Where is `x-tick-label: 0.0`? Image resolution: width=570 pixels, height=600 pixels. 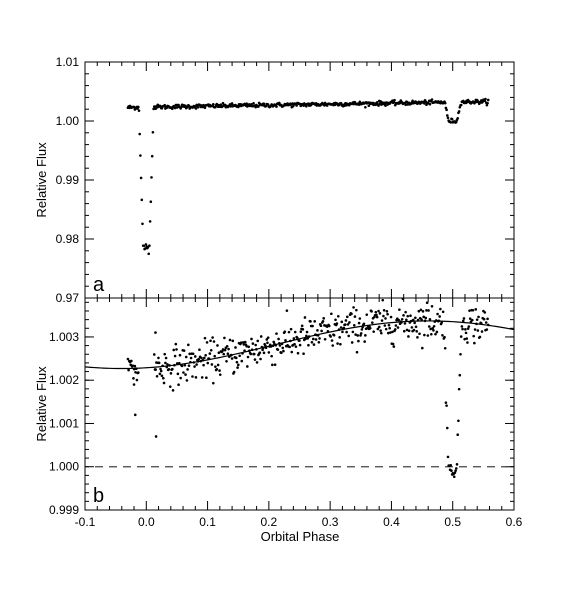
x-tick-label: 0.0 is located at coordinates (146, 522).